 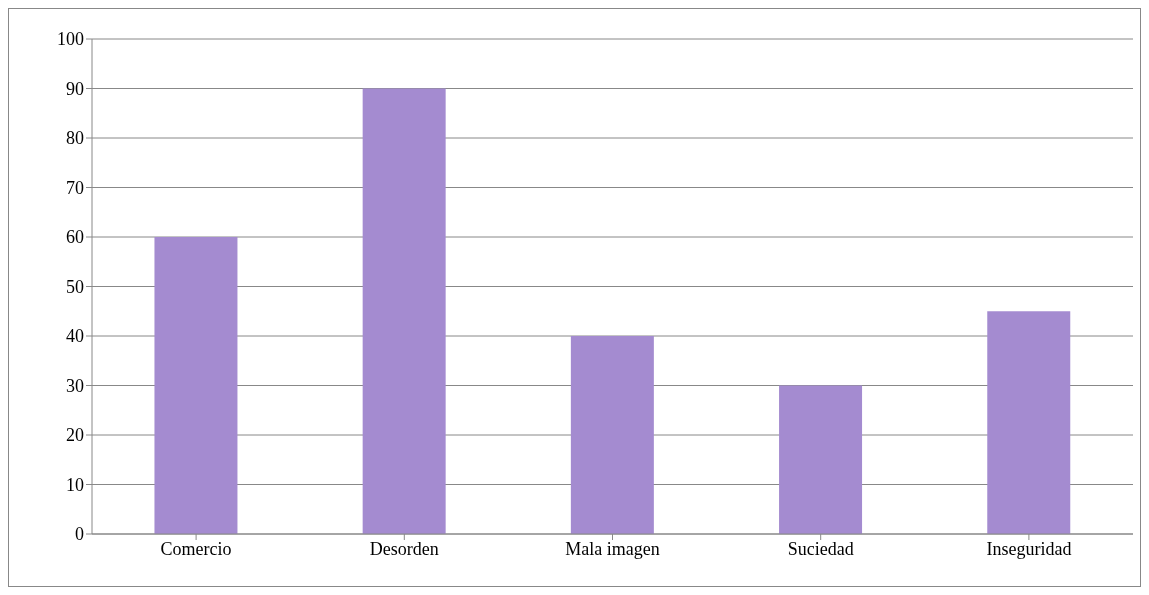 I want to click on x-tick-label: Mala imagen, so click(x=612, y=548).